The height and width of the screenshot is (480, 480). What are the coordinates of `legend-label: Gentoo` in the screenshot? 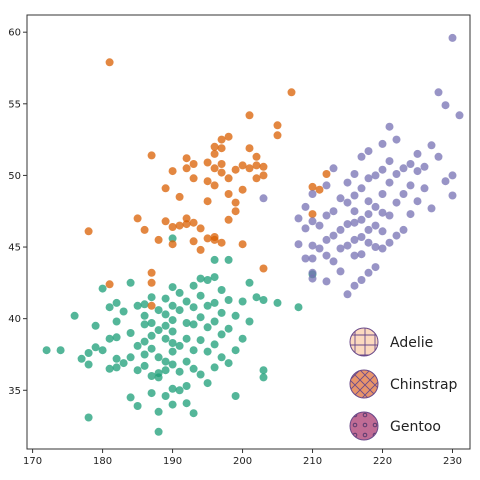 It's located at (415, 427).